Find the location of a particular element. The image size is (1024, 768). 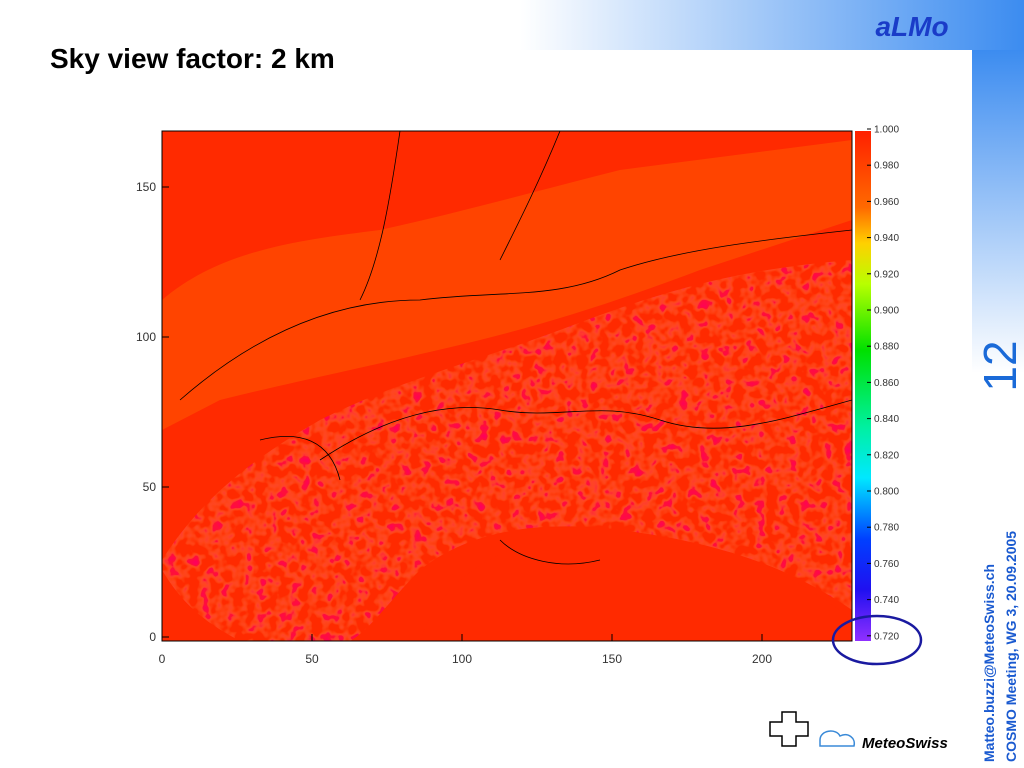

footer-email: Matteo.buzzi@MeteoSwiss.ch is located at coordinates (989, 663).